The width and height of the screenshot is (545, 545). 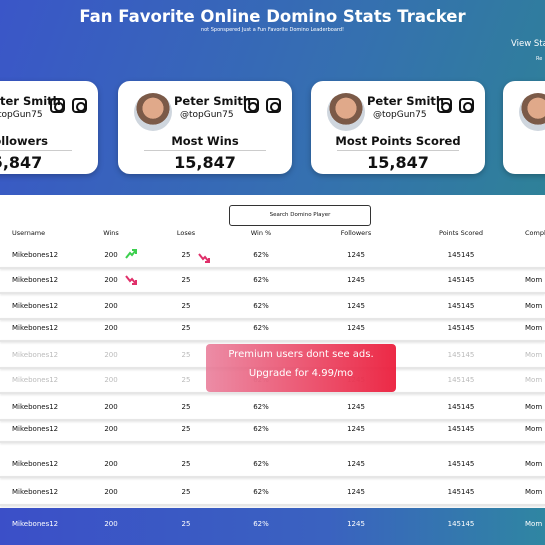 I want to click on stat-card: ter Smith topGun75 Followers 5,847, so click(x=49, y=127).